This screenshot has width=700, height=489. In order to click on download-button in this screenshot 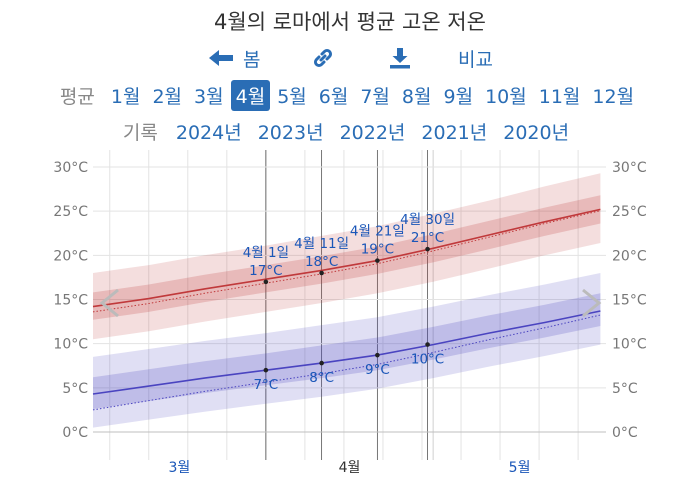, I will do `click(400, 58)`.